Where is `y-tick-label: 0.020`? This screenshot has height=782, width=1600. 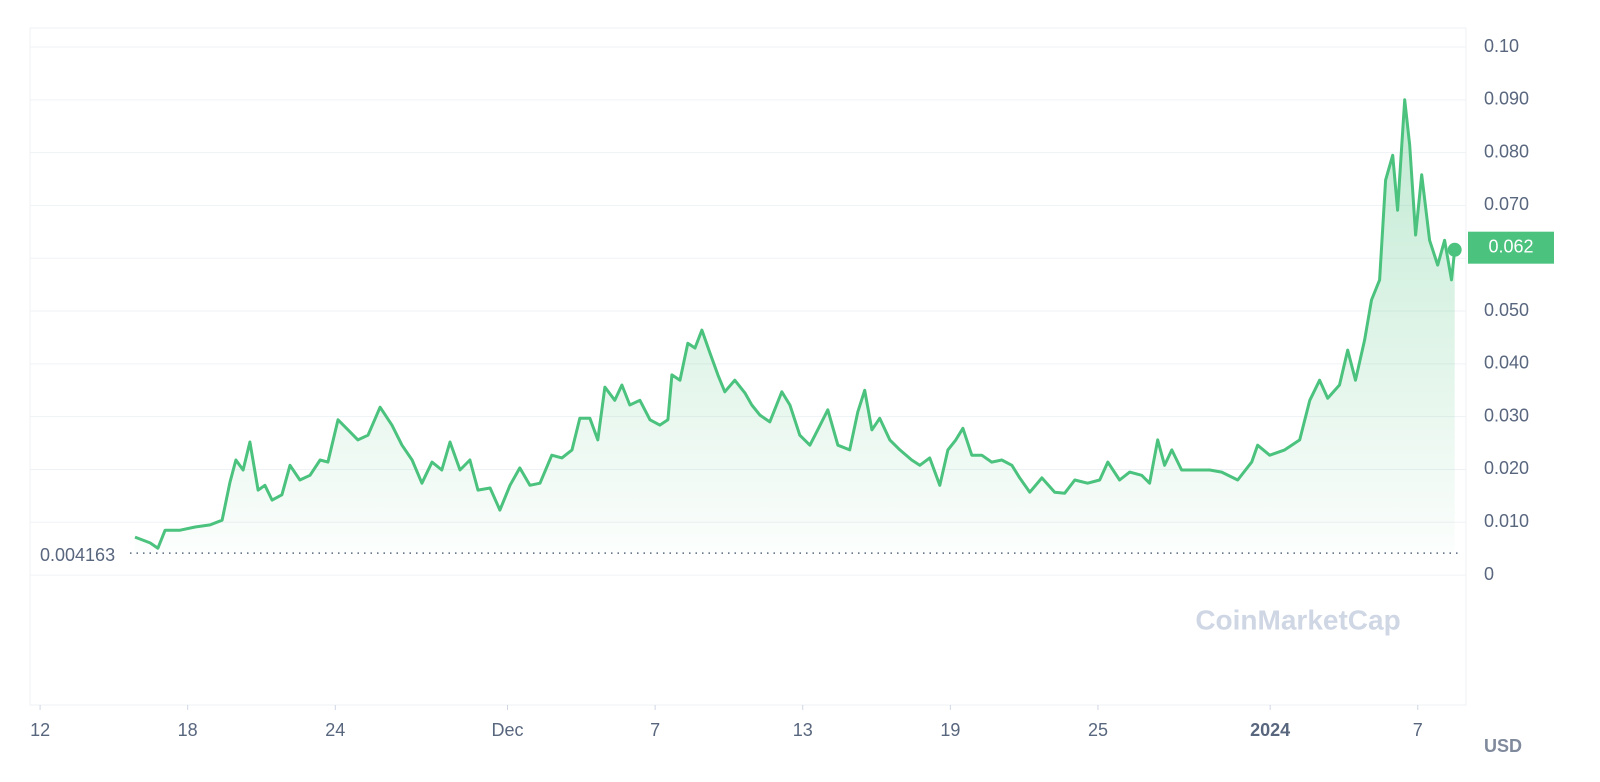
y-tick-label: 0.020 is located at coordinates (1506, 468).